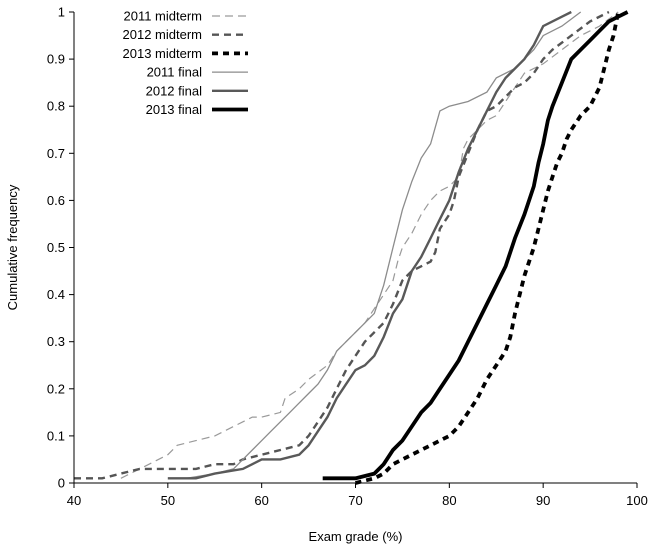  What do you see at coordinates (174, 90) in the screenshot?
I see `legend-label: 2012 final` at bounding box center [174, 90].